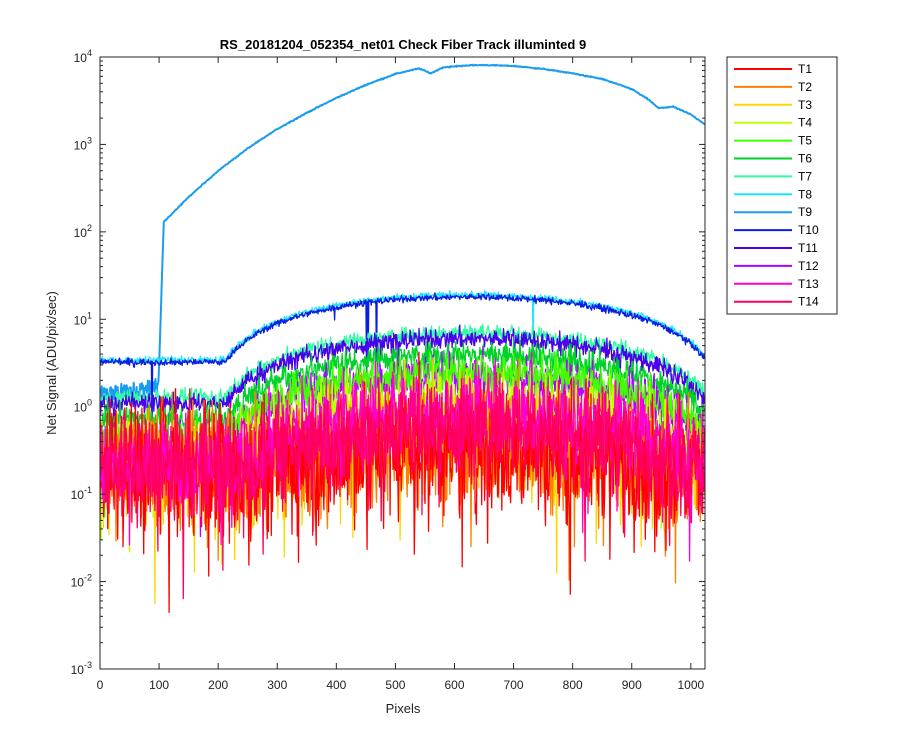 The height and width of the screenshot is (750, 900). Describe the element at coordinates (805, 123) in the screenshot. I see `legend-label-t4: T4` at that location.